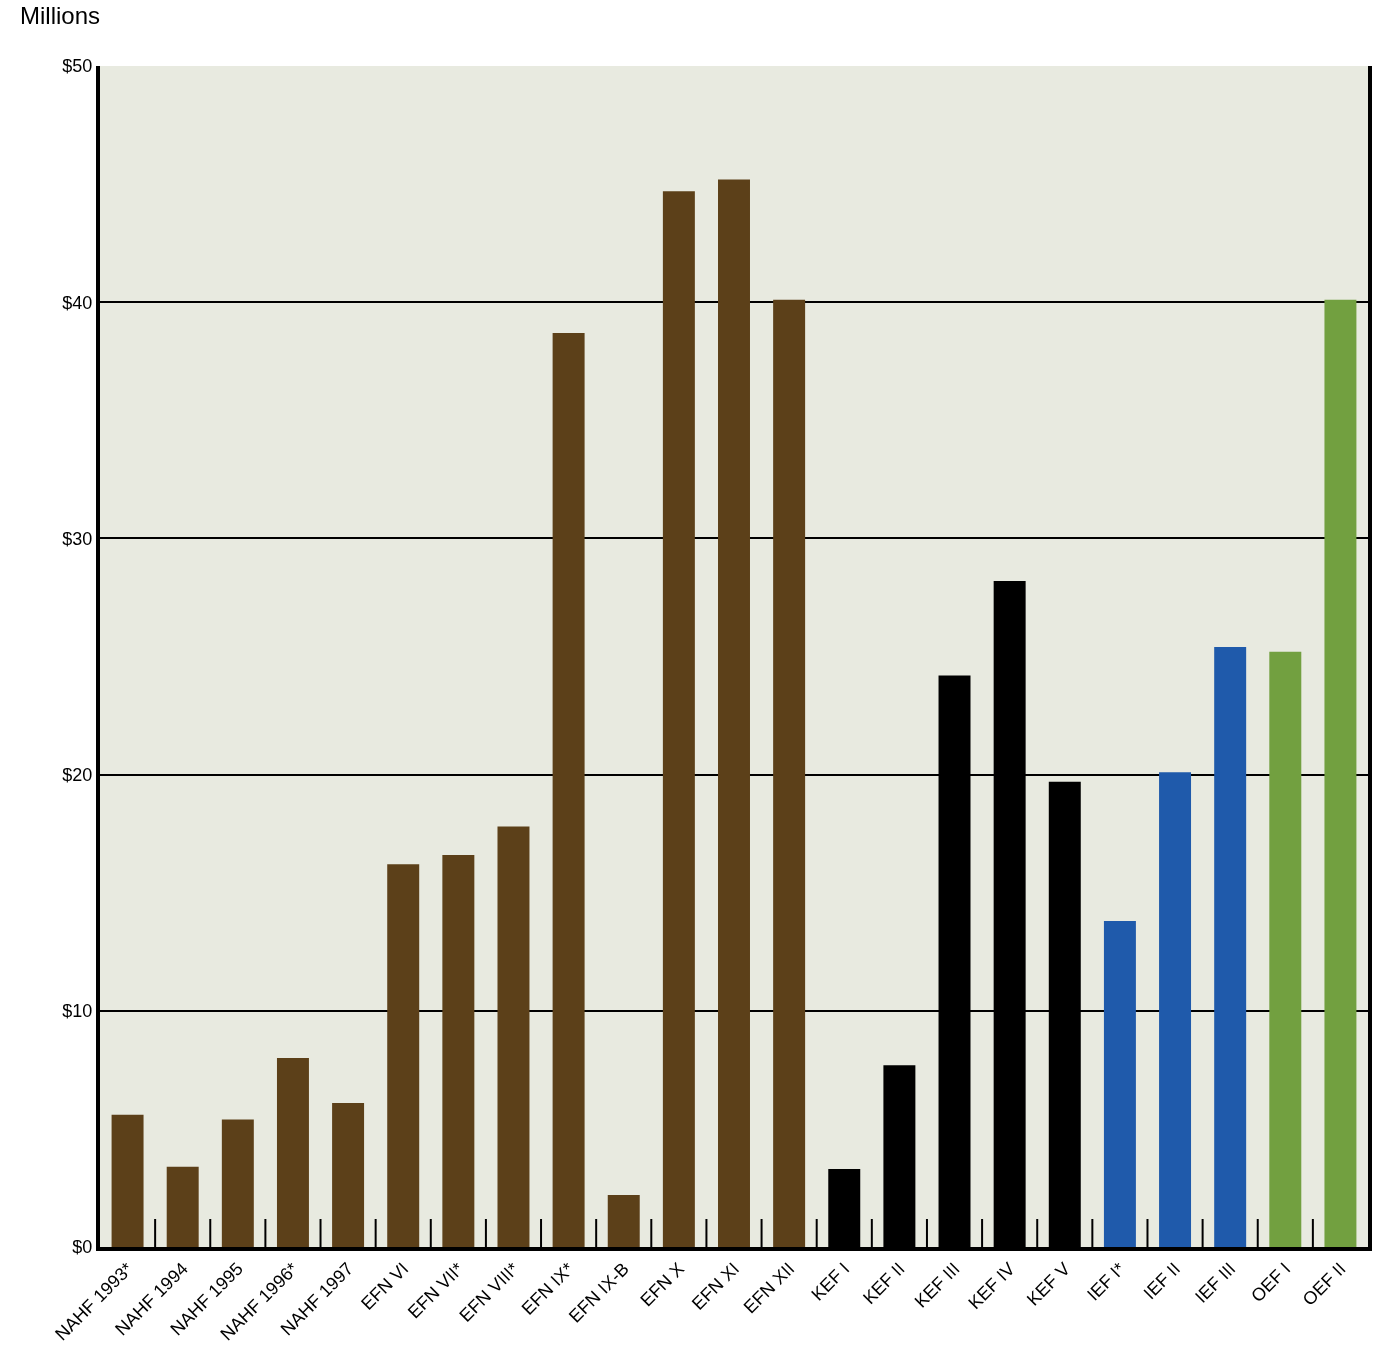 This screenshot has height=1351, width=1374. I want to click on x-tick-label: IEF I*, so click(1106, 1281).